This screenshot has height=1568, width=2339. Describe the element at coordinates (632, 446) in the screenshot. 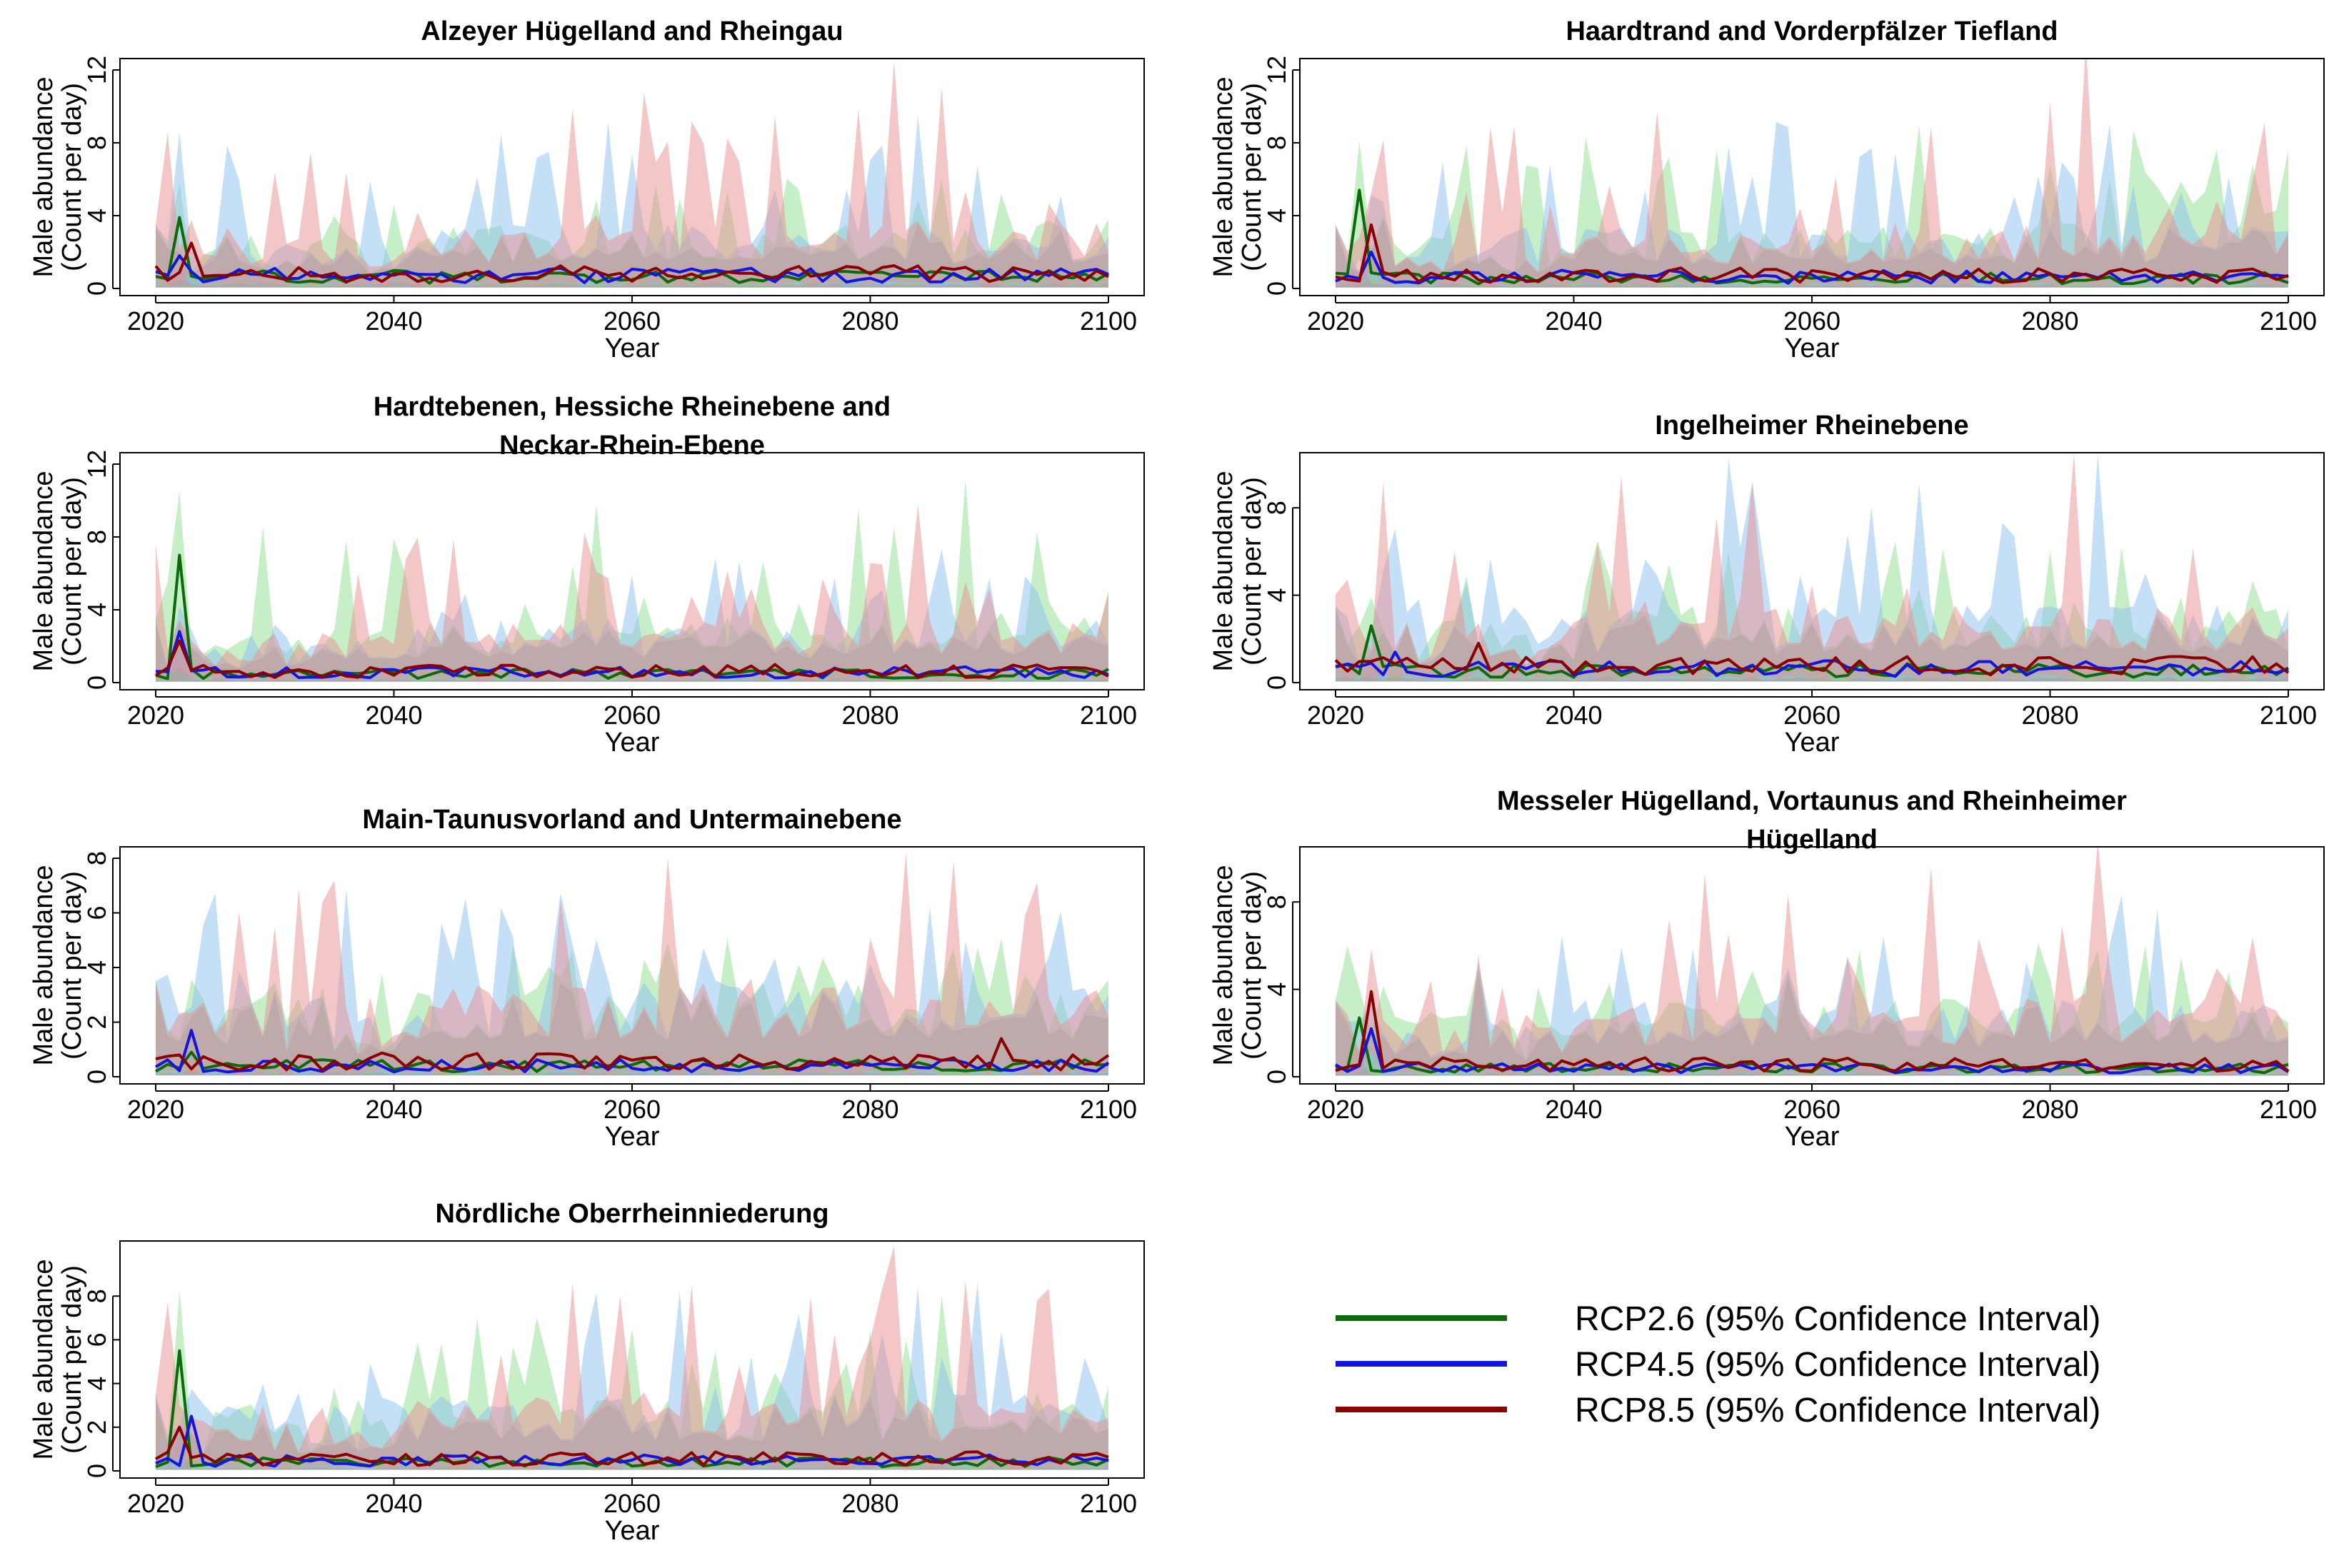

I see `panel-title: Neckar-Rhein-Ebene` at that location.